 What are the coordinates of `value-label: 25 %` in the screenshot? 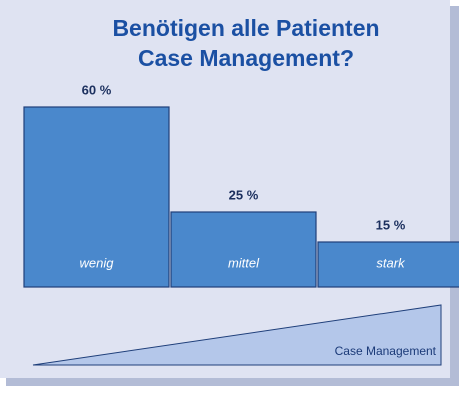 It's located at (244, 194).